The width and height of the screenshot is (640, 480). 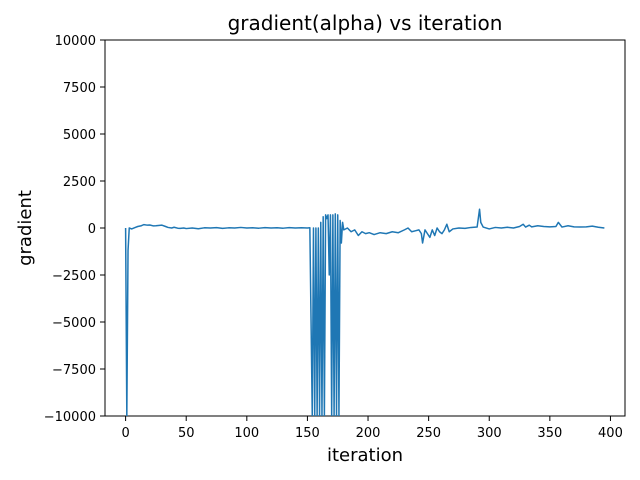 I want to click on y-tick-label: −5000, so click(x=74, y=323).